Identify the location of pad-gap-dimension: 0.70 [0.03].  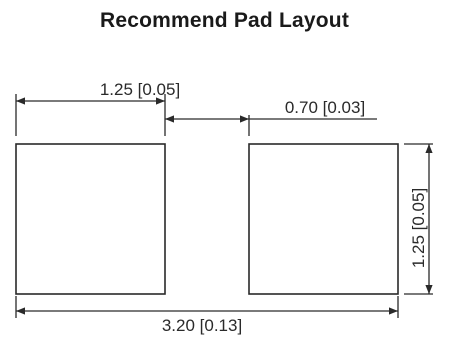
(271, 117).